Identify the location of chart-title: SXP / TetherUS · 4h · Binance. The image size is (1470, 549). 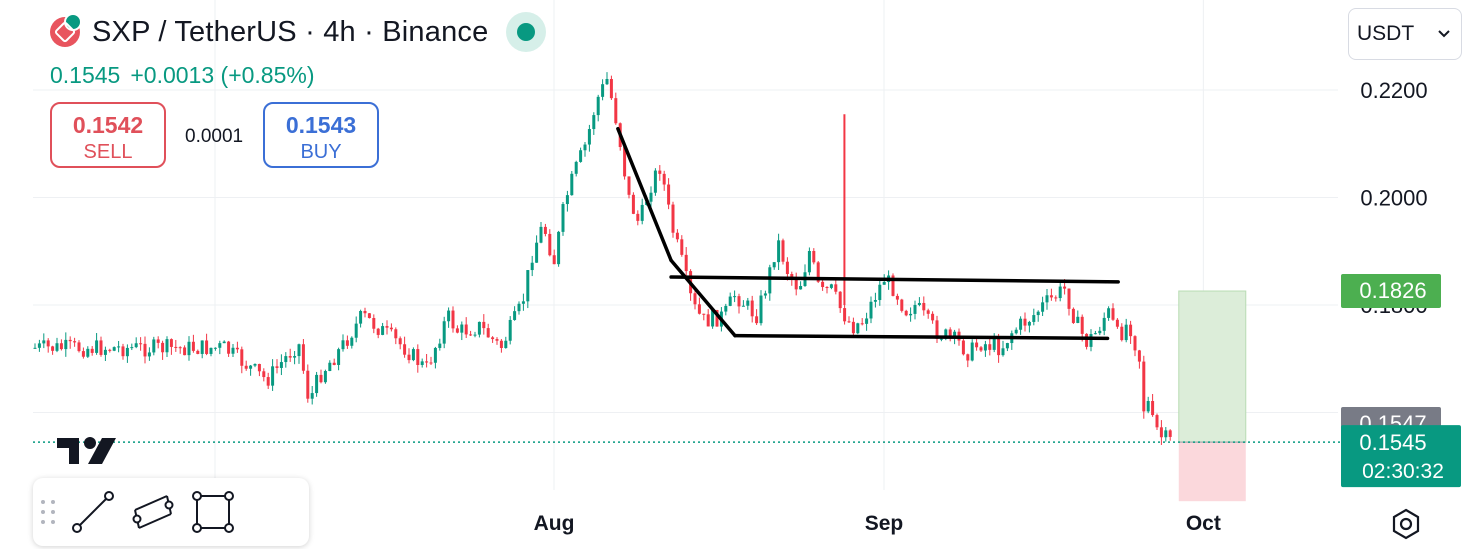
(290, 31).